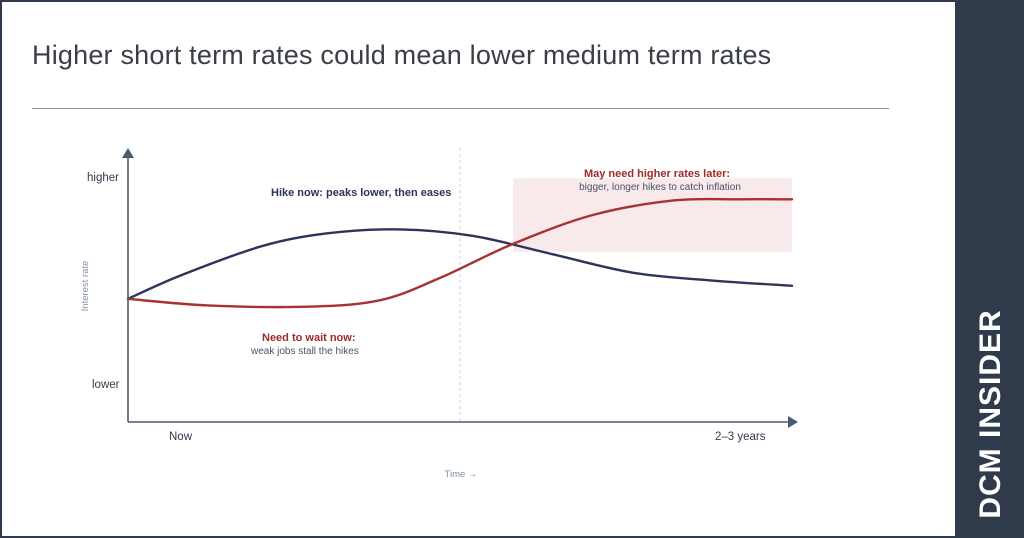 This screenshot has width=1024, height=538. I want to click on y-tick-label-higher: higher, so click(103, 178).